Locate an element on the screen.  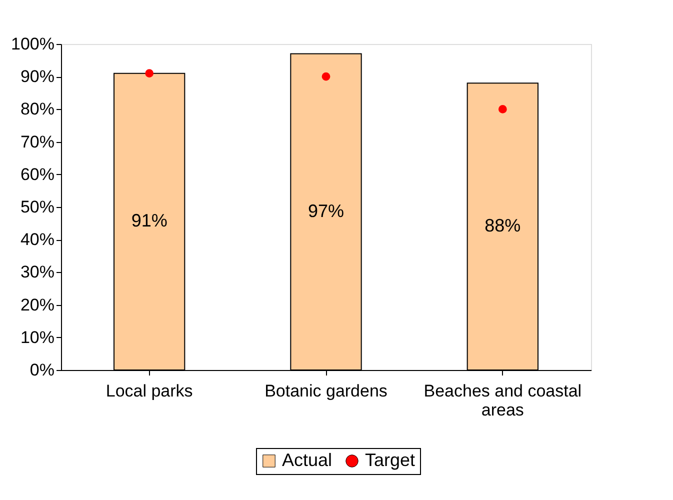
legend-label: Actual is located at coordinates (307, 460).